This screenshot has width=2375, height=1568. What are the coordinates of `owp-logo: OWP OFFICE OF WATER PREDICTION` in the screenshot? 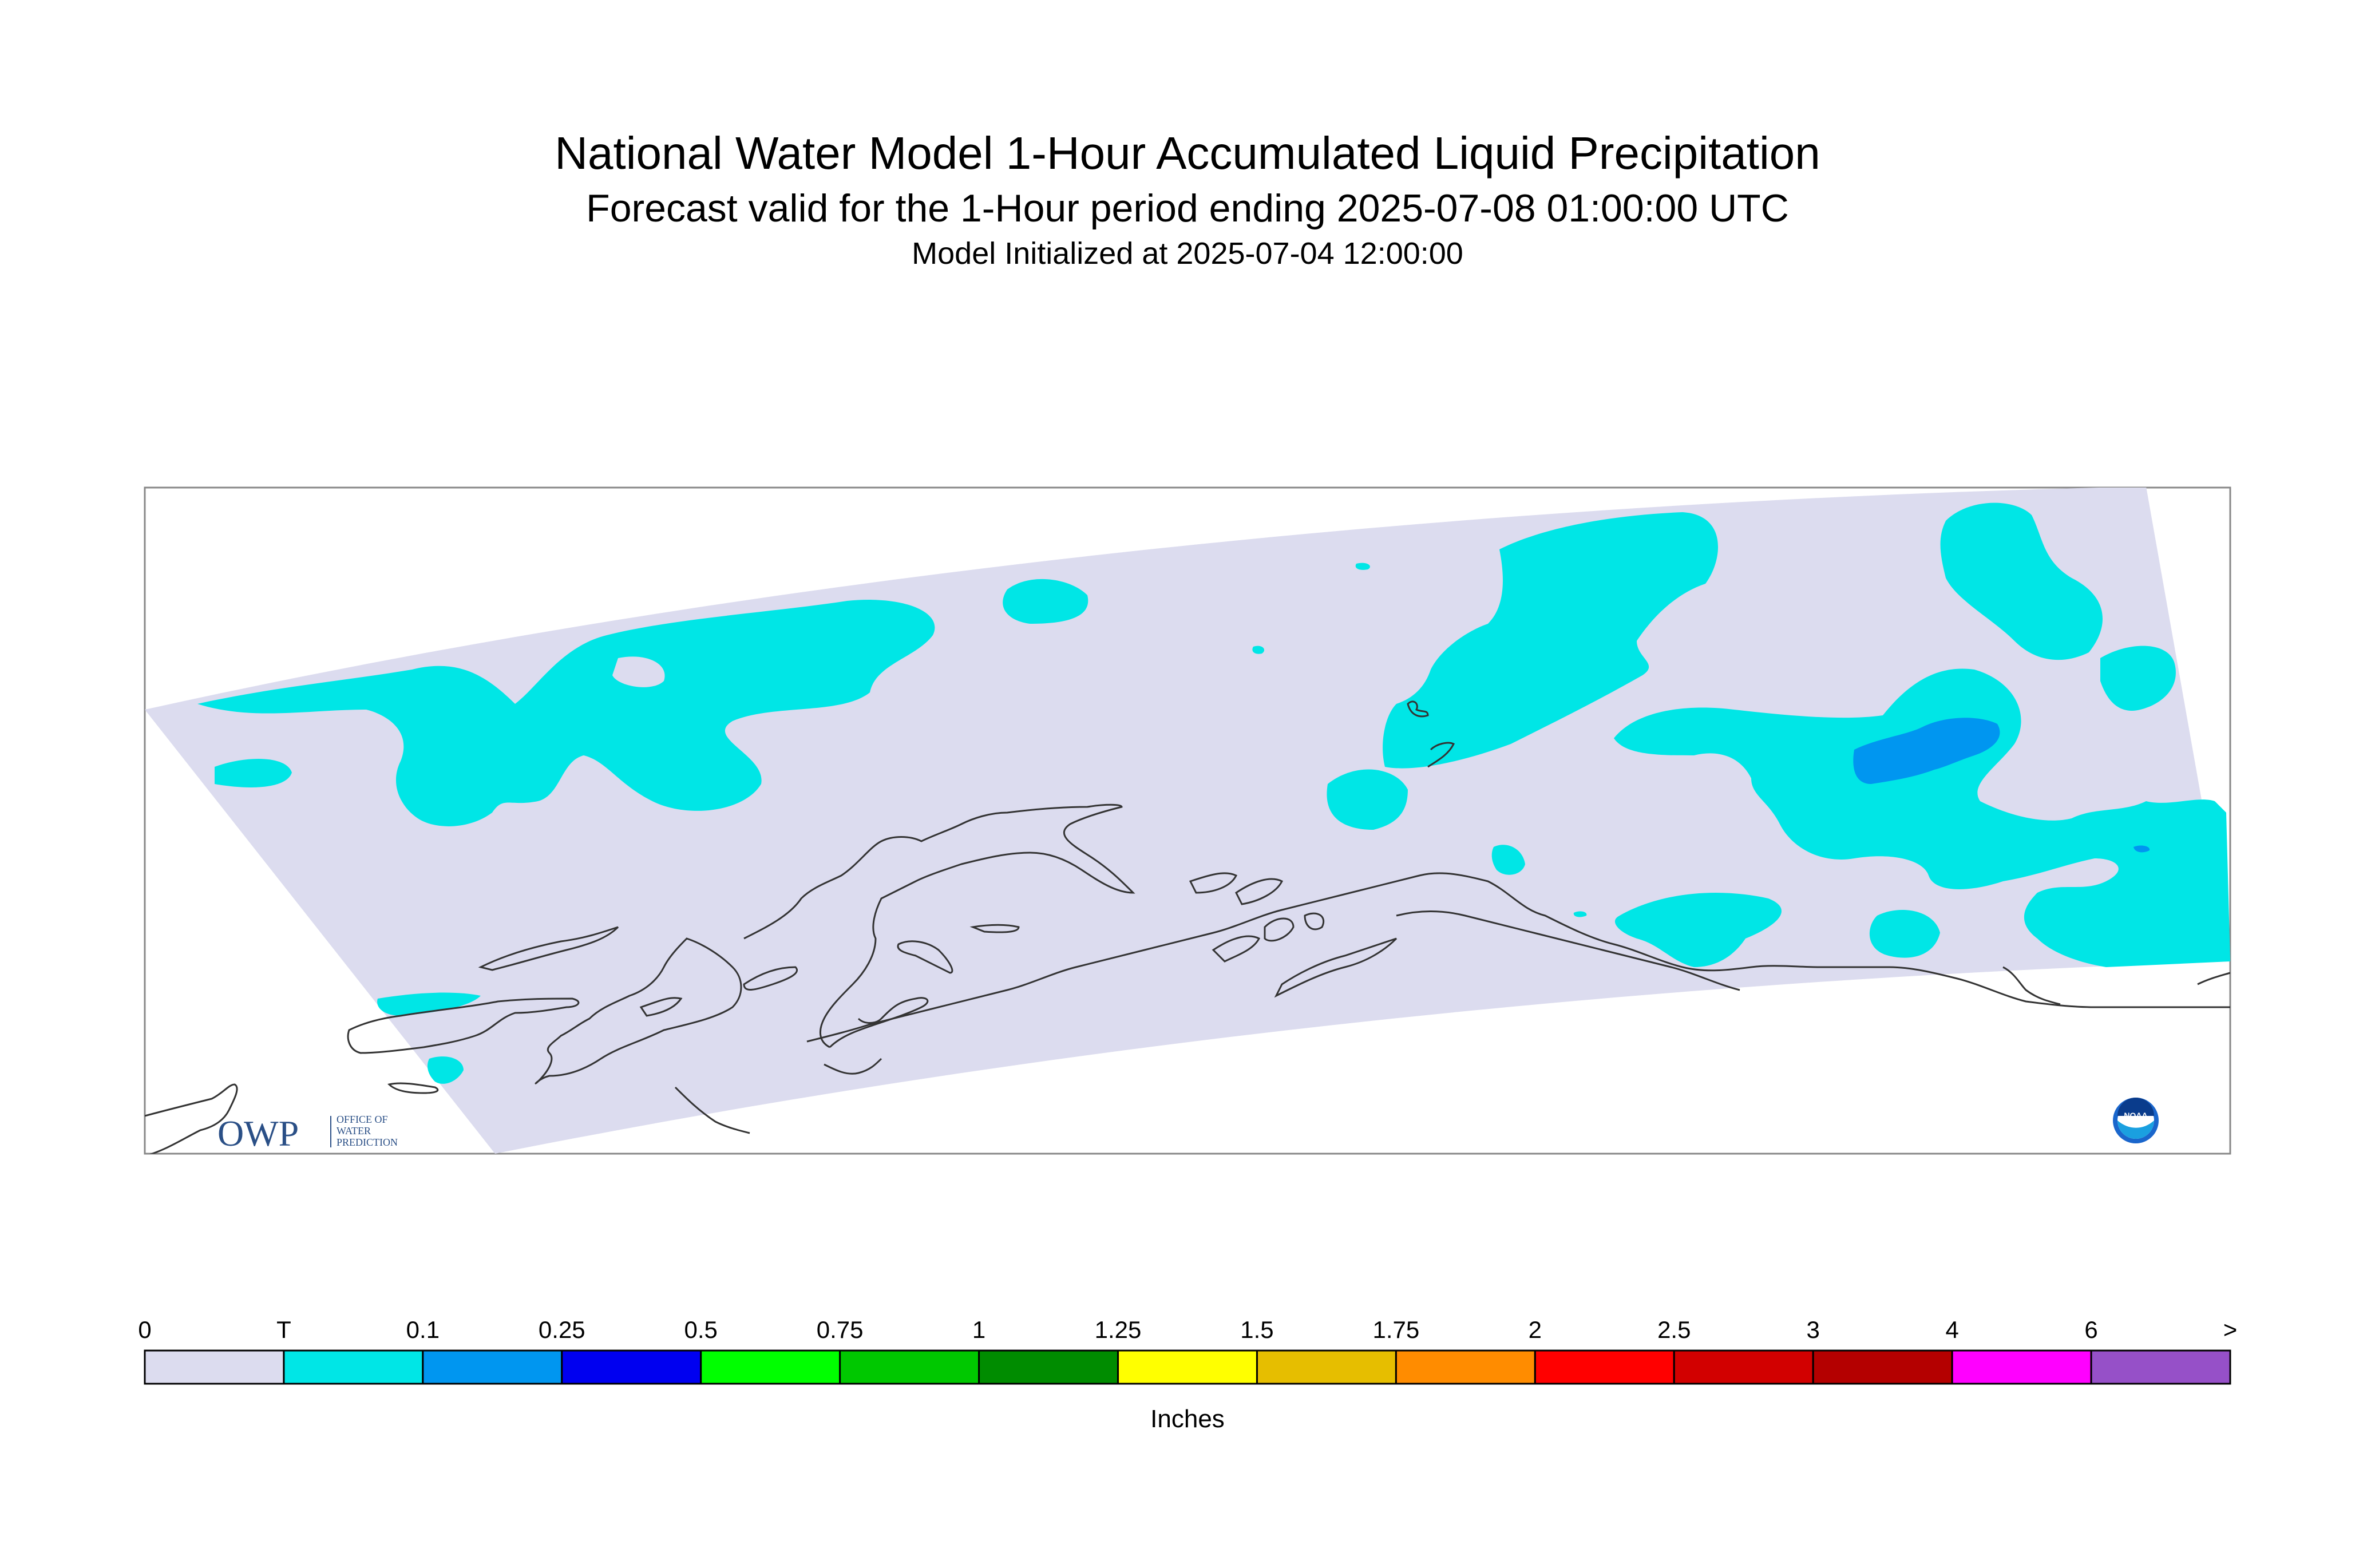 It's located at (308, 1133).